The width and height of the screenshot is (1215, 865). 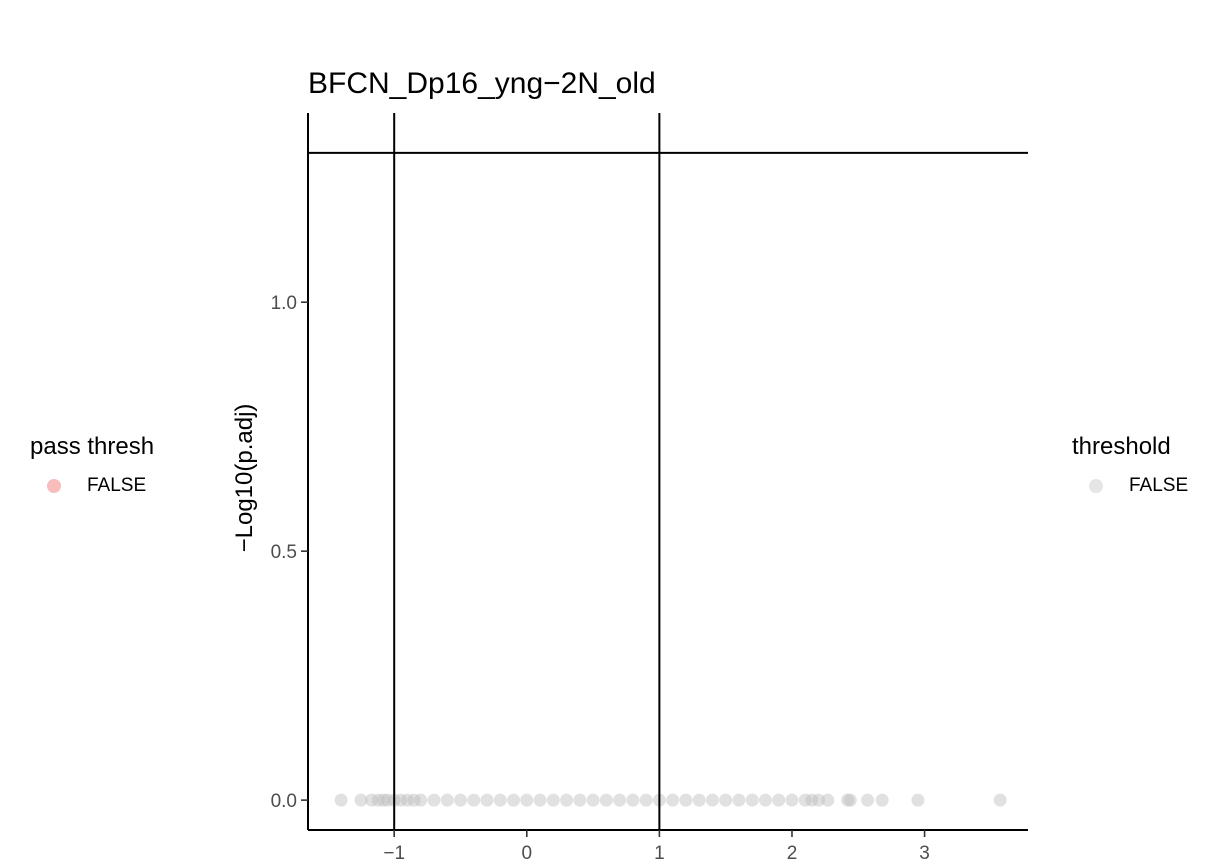 What do you see at coordinates (482, 83) in the screenshot?
I see `chart-title: BFCN_Dp16_yng−2N_old` at bounding box center [482, 83].